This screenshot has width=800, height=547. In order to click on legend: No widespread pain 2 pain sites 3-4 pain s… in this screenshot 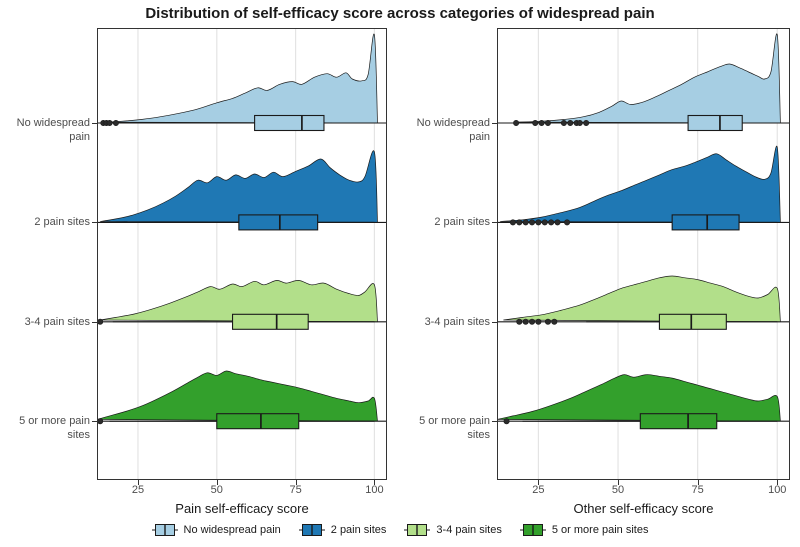, I will do `click(400, 530)`.